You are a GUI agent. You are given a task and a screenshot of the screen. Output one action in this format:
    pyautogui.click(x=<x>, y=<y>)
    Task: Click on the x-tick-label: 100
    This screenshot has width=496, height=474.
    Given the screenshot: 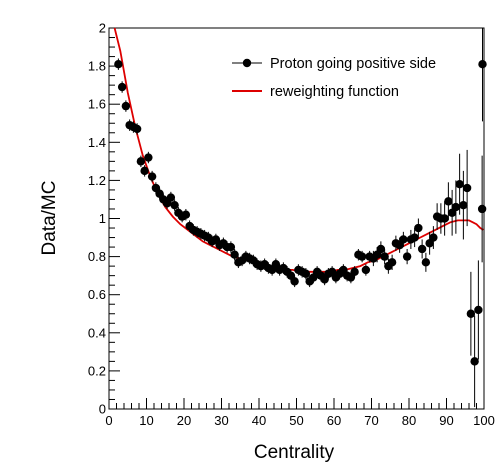 What is the action you would take?
    pyautogui.click(x=484, y=420)
    